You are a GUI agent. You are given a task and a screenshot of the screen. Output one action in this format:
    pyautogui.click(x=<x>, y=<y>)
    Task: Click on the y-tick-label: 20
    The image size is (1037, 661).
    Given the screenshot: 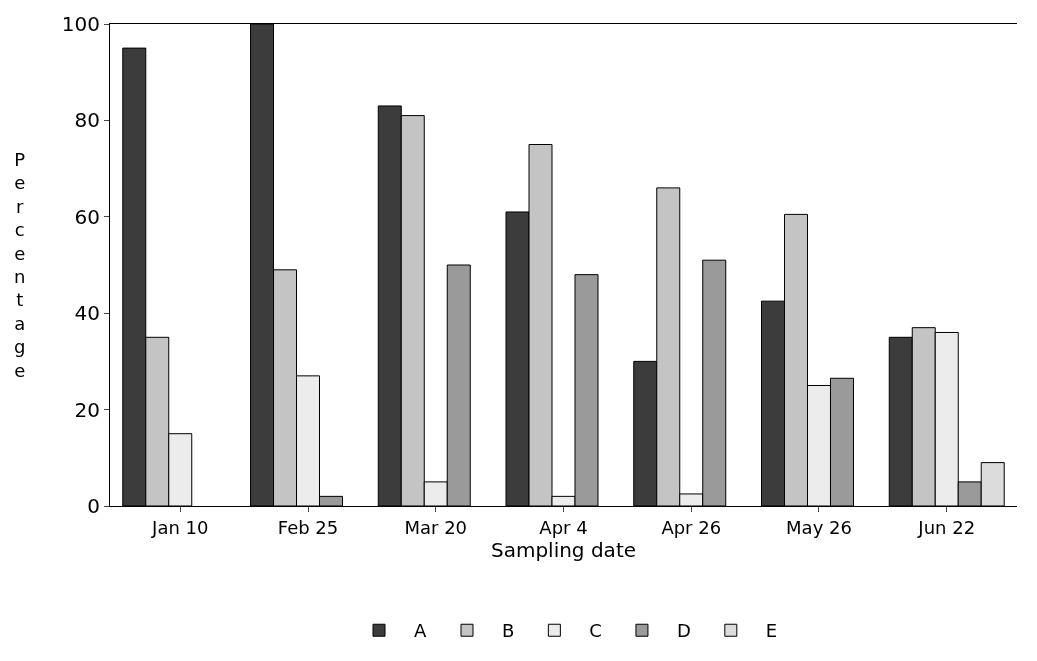 What is the action you would take?
    pyautogui.click(x=87, y=409)
    